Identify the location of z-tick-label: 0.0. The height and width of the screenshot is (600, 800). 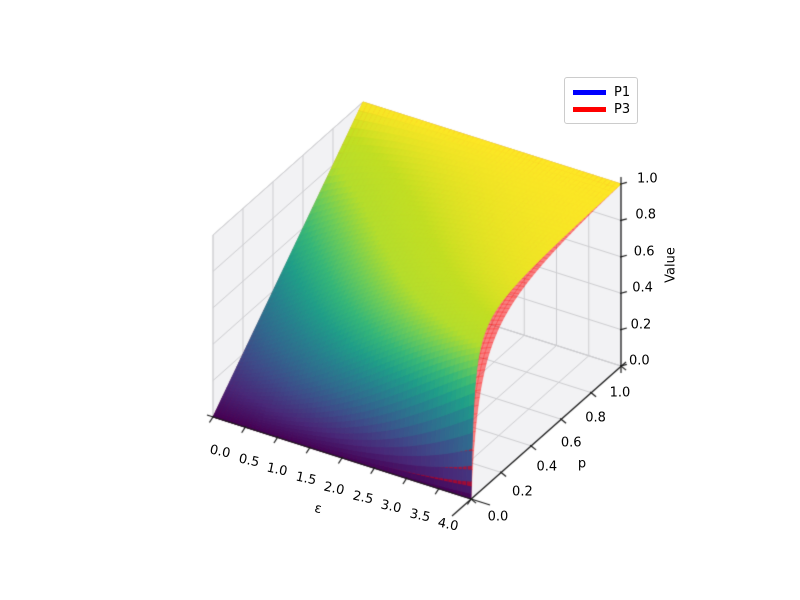
(639, 361).